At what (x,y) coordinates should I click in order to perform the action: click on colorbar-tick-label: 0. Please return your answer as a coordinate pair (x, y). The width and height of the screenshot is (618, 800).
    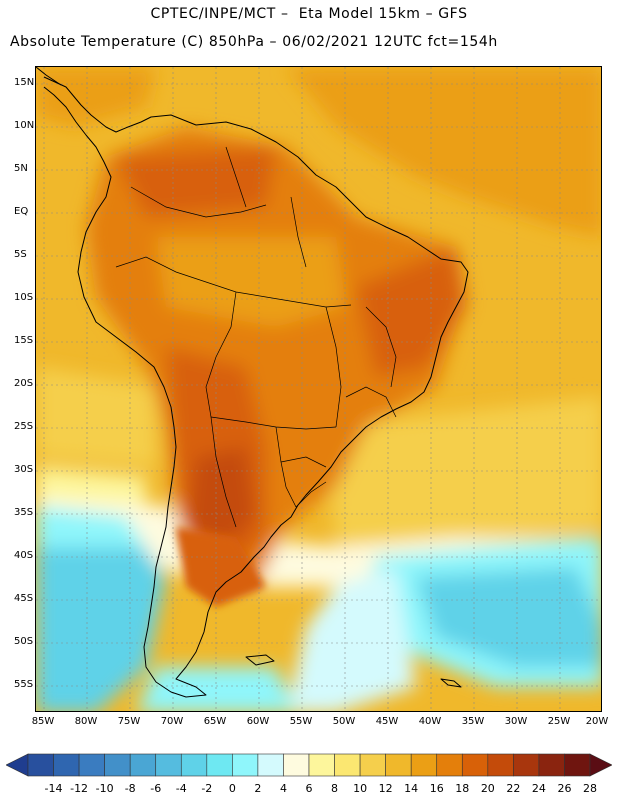
    Looking at the image, I should click on (232, 788).